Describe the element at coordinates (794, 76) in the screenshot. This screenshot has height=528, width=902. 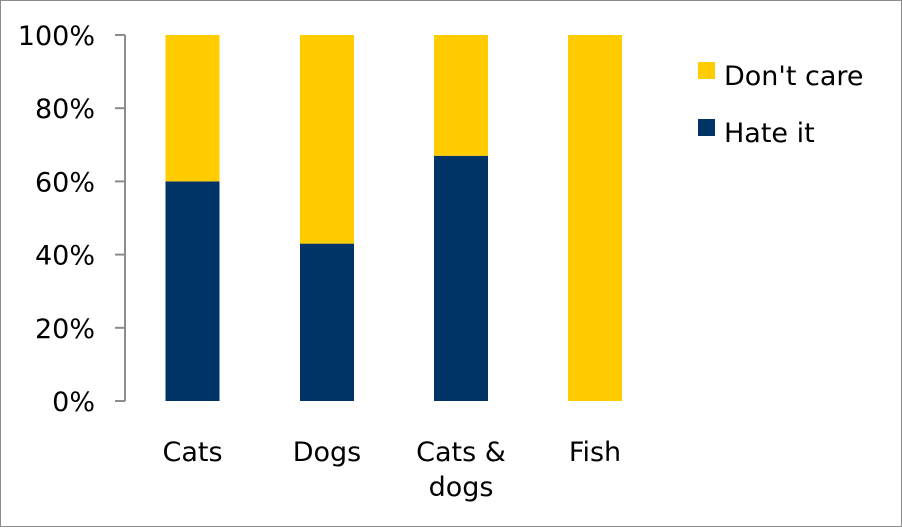
I see `legend-label: Don't care` at that location.